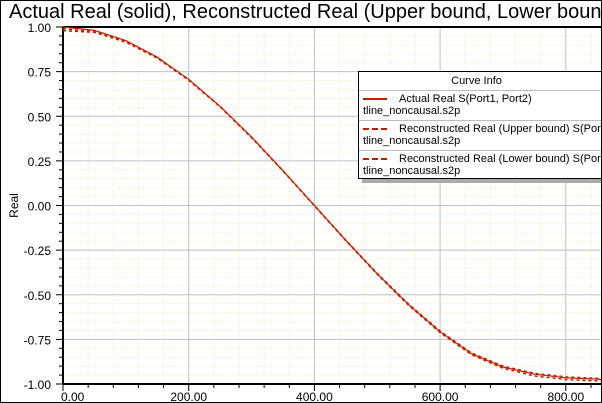 The image size is (602, 403). I want to click on legend-title: Curve Info, so click(480, 81).